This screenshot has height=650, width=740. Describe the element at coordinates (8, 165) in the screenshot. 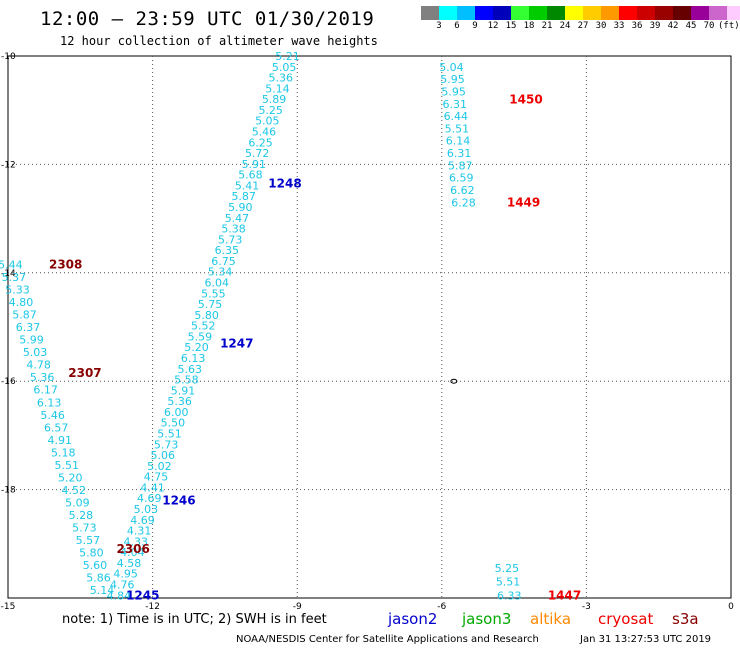

I see `y-tick-label: -12` at that location.